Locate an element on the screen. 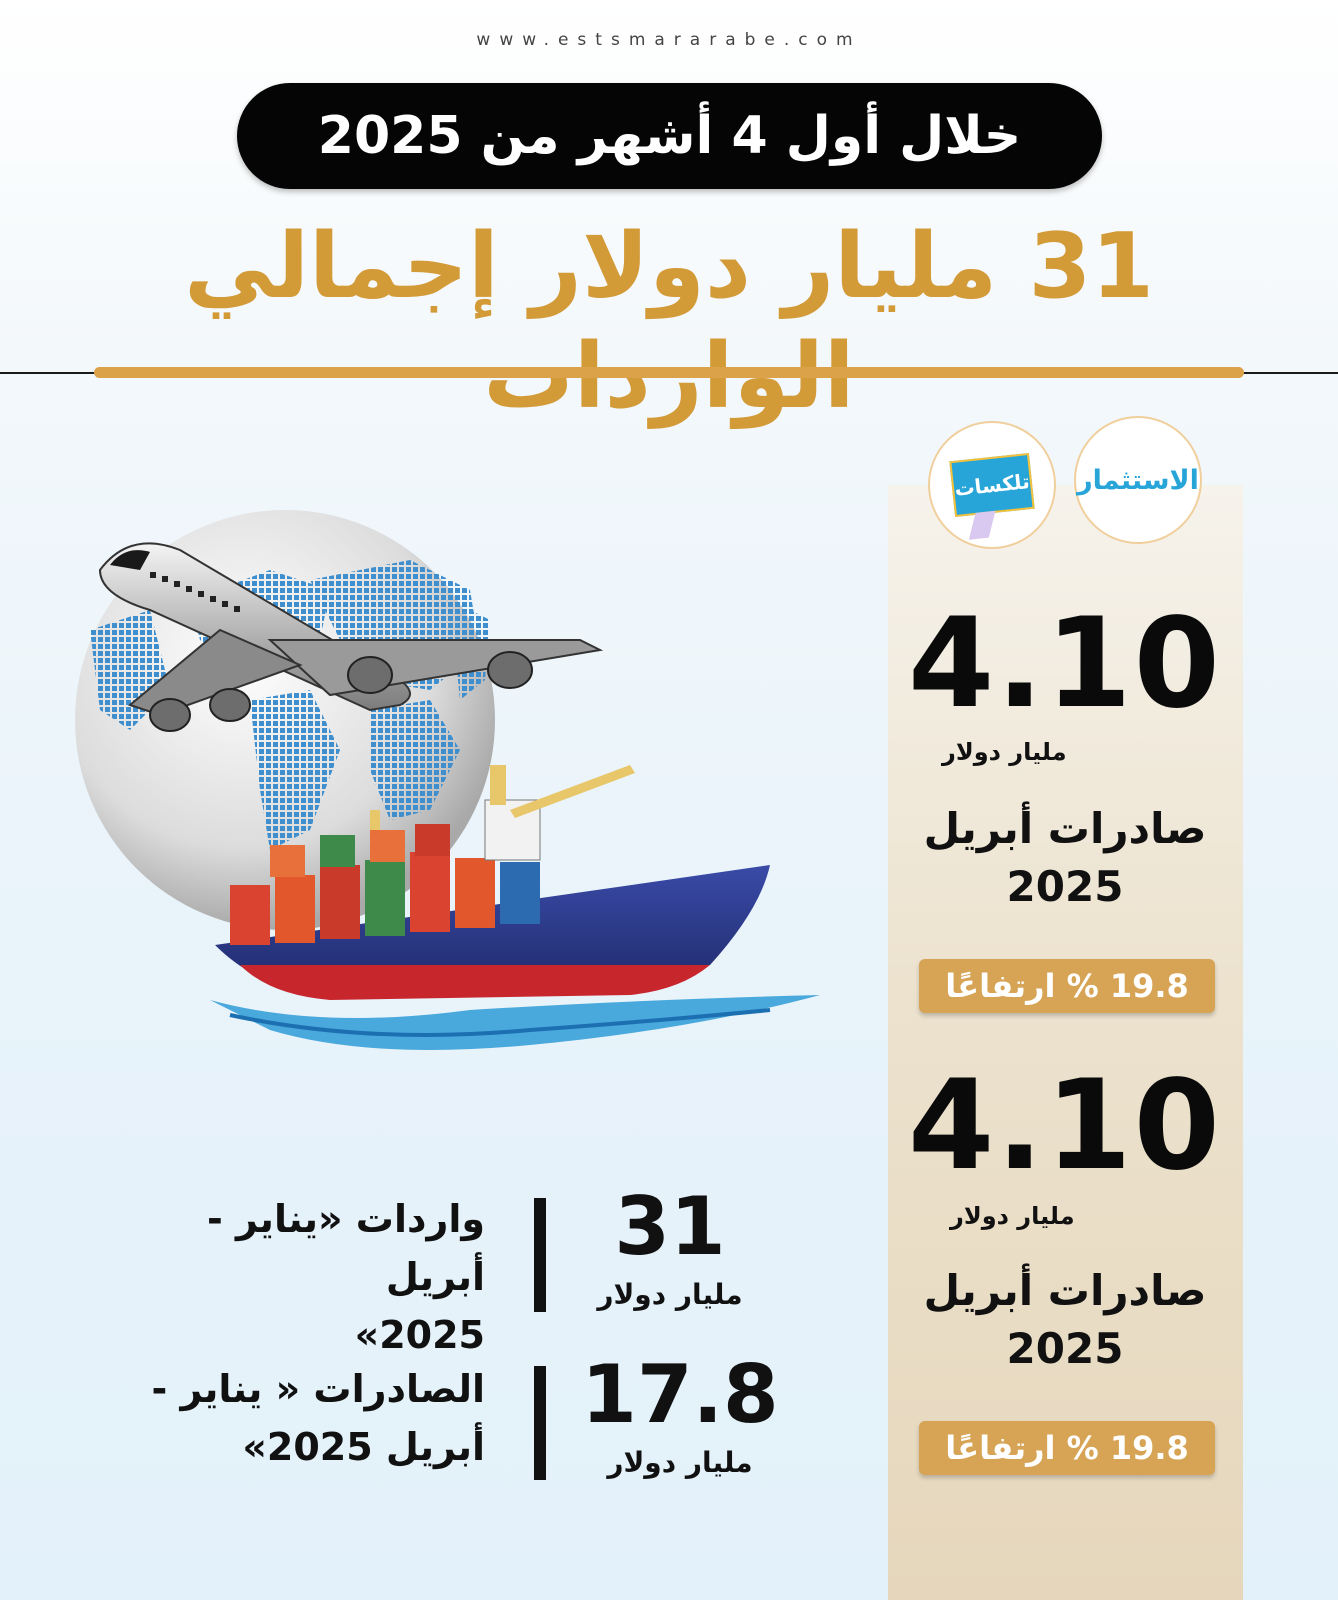 This screenshot has width=1338, height=1600. airplane-icon is located at coordinates (351, 637).